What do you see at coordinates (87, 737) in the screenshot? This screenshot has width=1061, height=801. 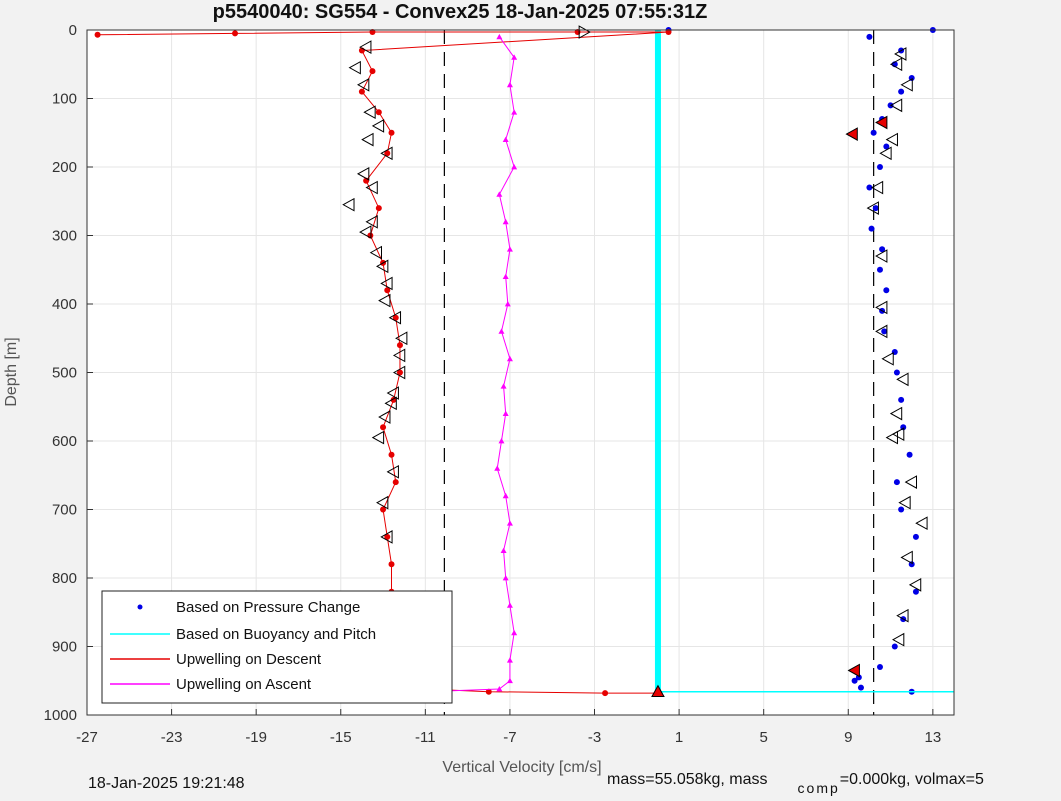 I see `x-tick-label: -27` at bounding box center [87, 737].